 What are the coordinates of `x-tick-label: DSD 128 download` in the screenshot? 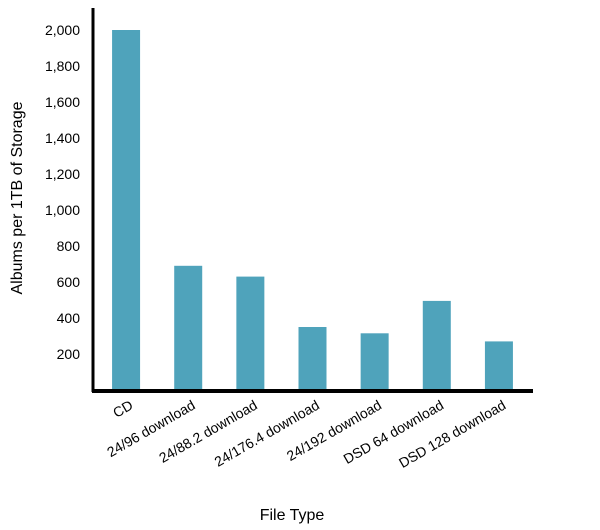 It's located at (452, 434).